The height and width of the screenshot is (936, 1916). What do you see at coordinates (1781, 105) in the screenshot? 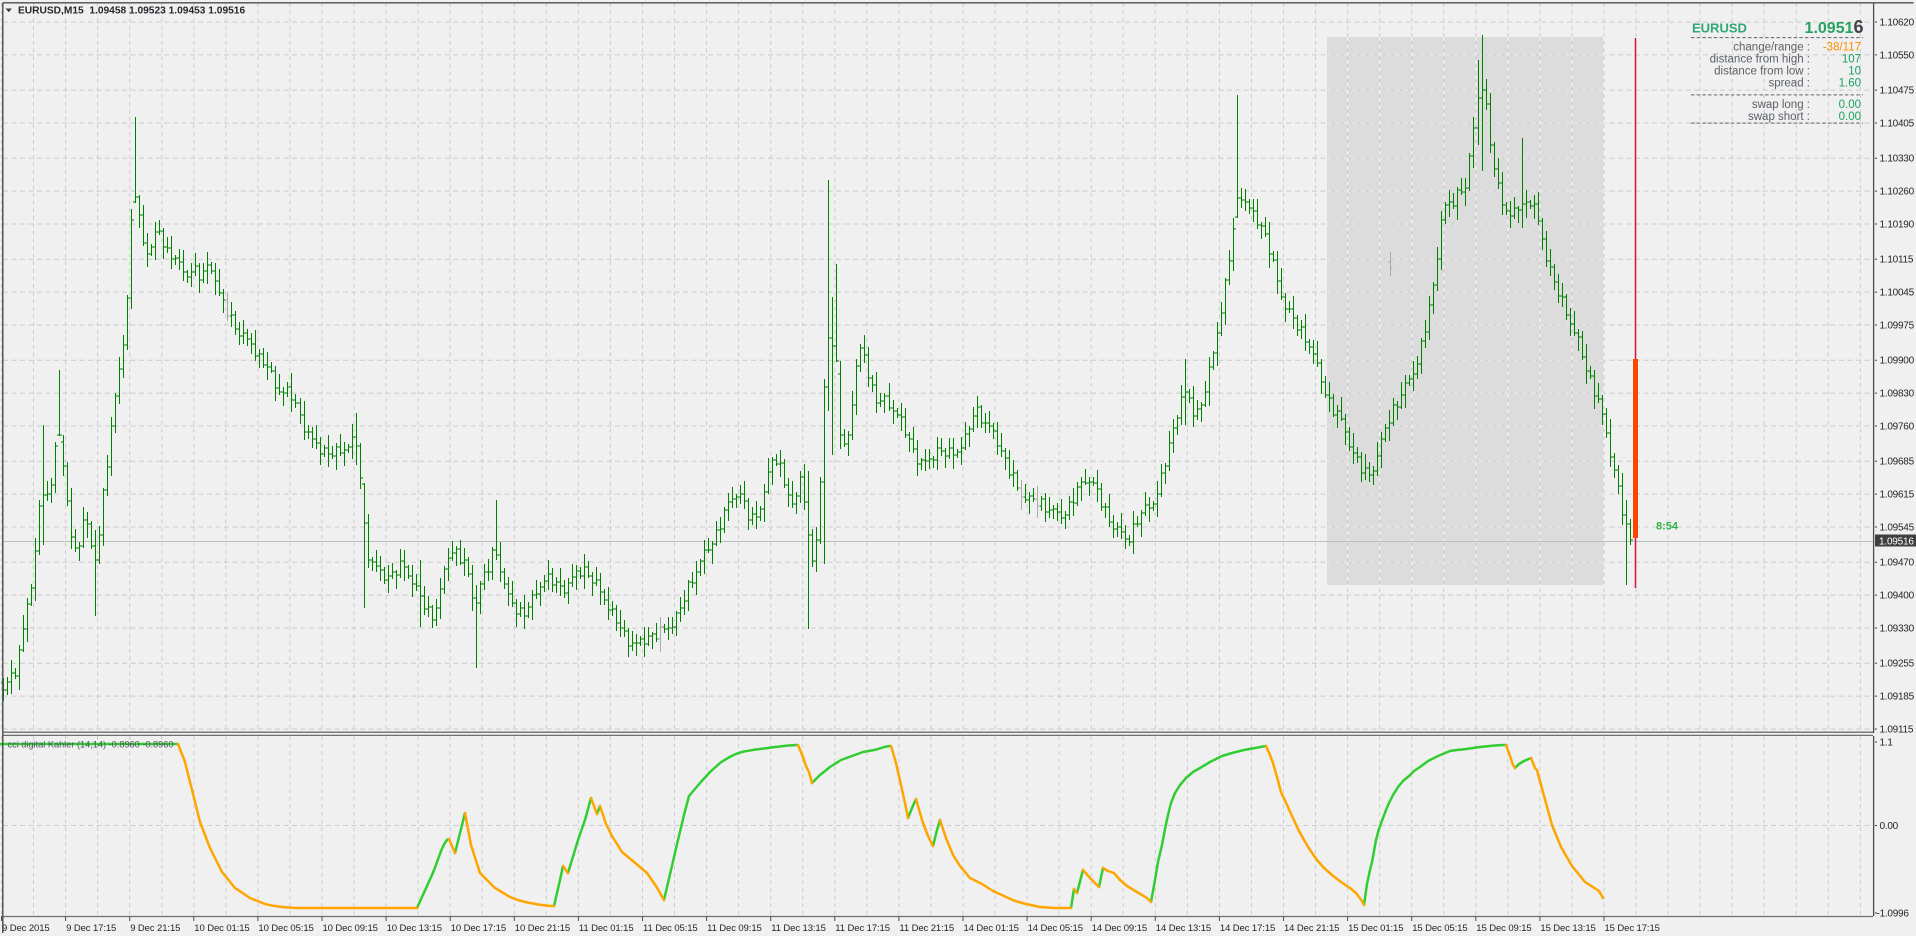
I see `svg-text: swap long :` at bounding box center [1781, 105].